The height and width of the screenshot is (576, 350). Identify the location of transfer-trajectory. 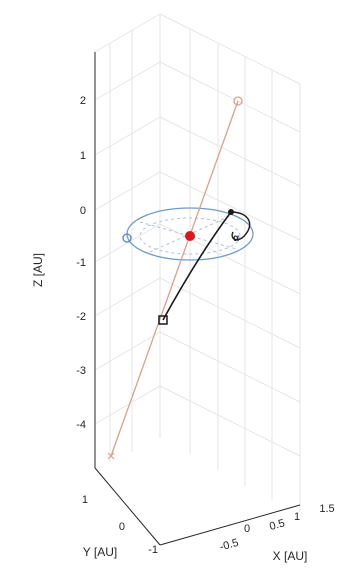
(197, 266).